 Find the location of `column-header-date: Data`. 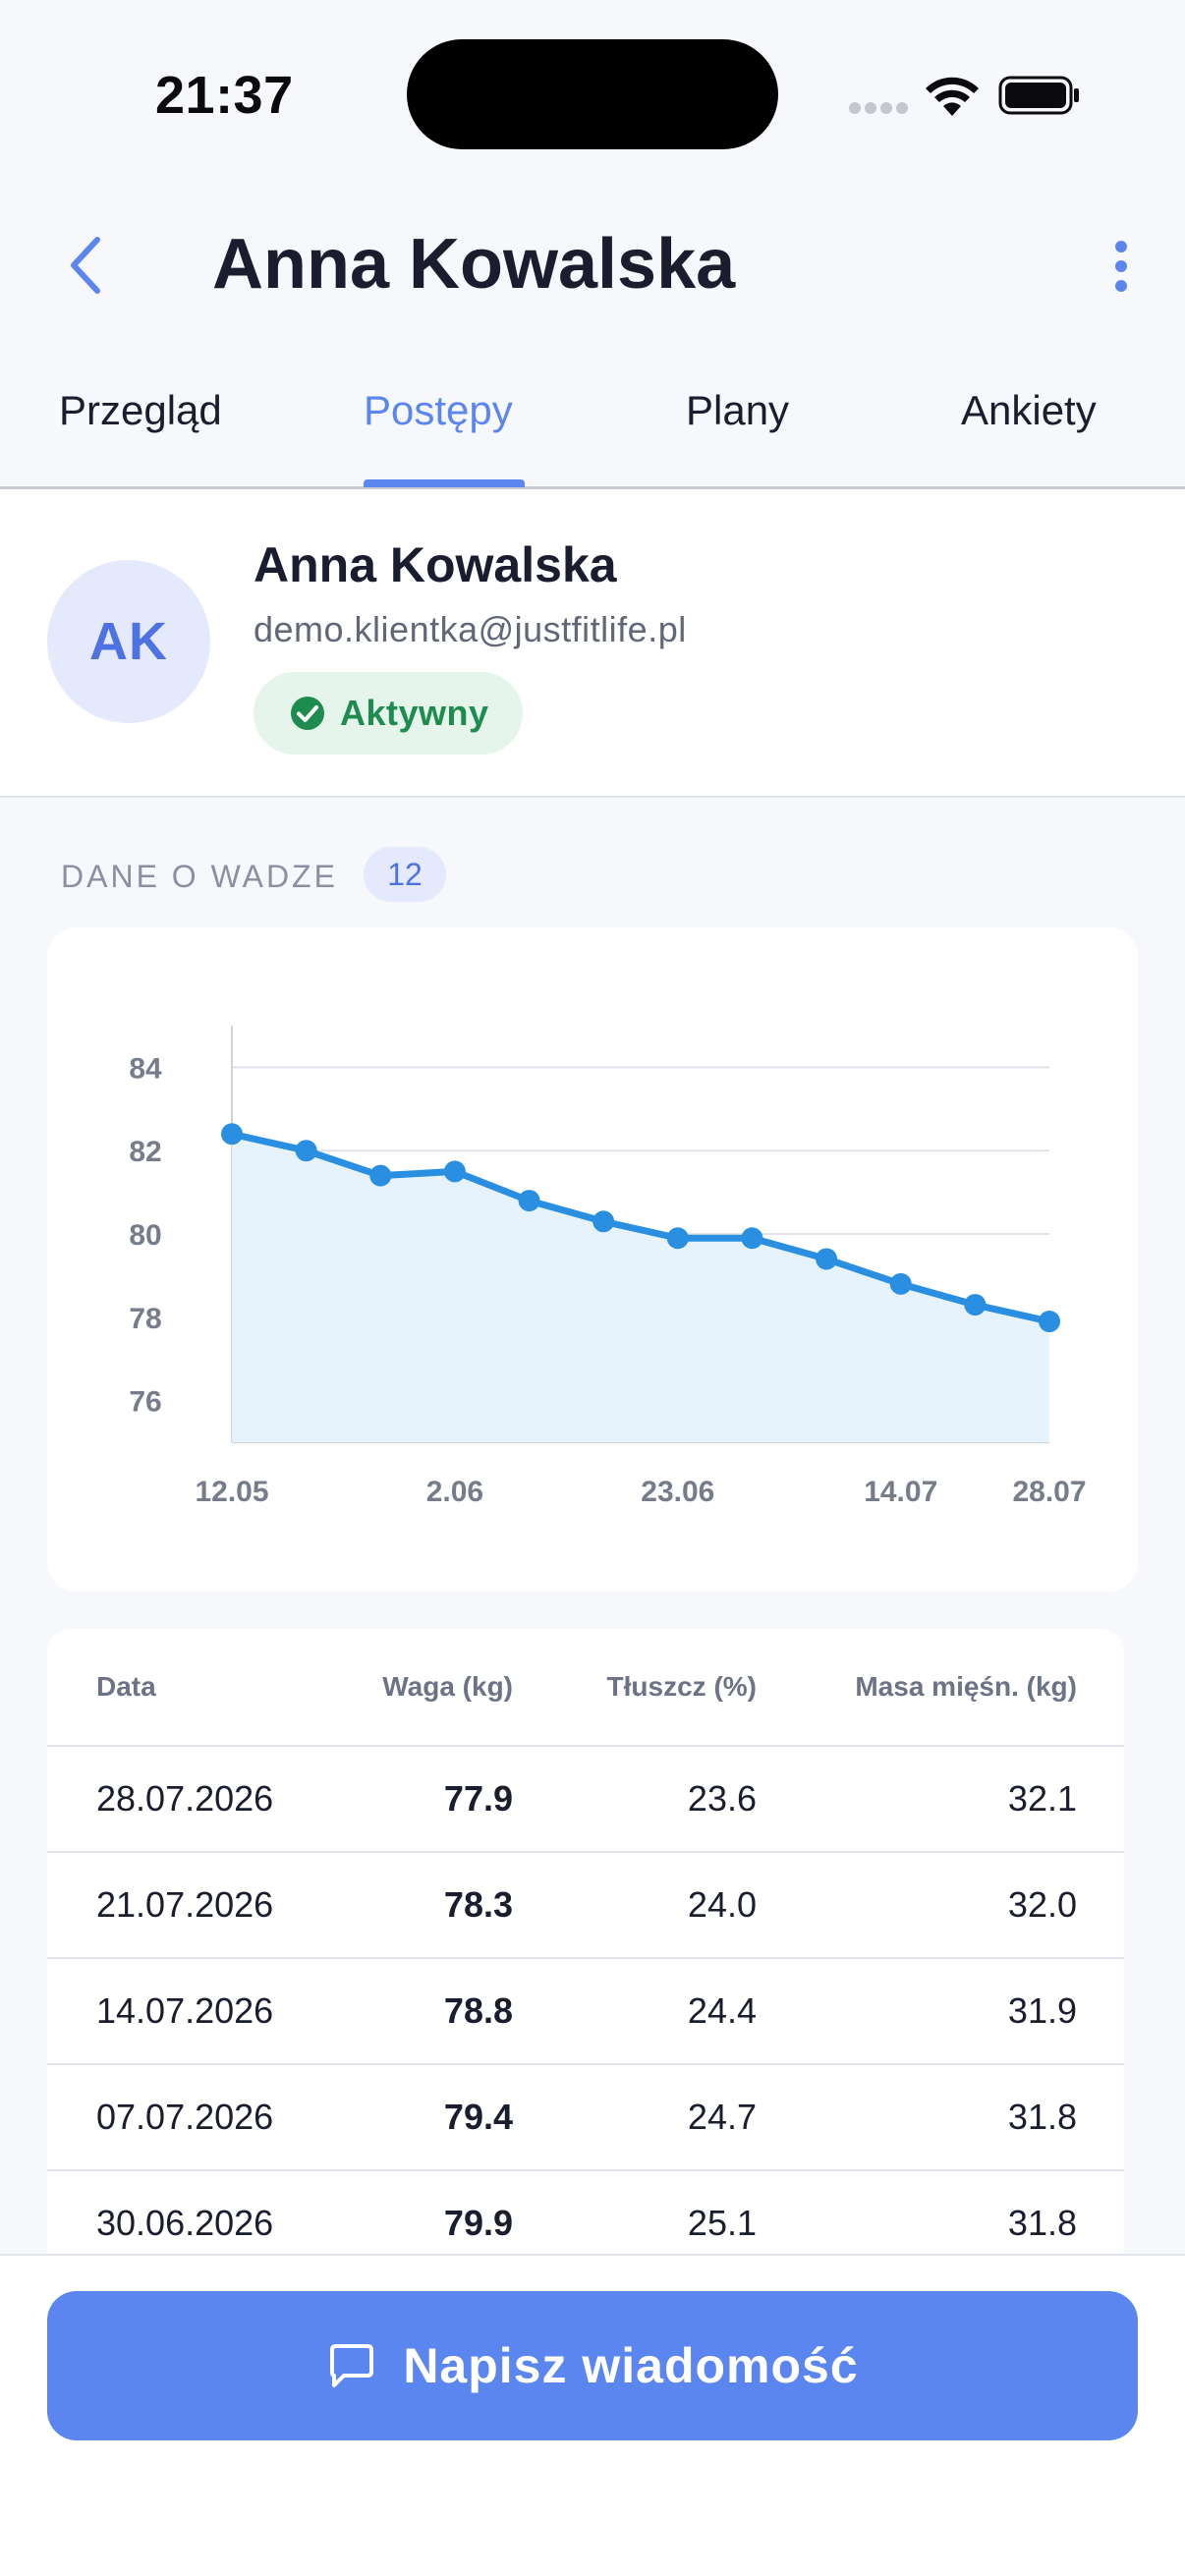

column-header-date: Data is located at coordinates (126, 1686).